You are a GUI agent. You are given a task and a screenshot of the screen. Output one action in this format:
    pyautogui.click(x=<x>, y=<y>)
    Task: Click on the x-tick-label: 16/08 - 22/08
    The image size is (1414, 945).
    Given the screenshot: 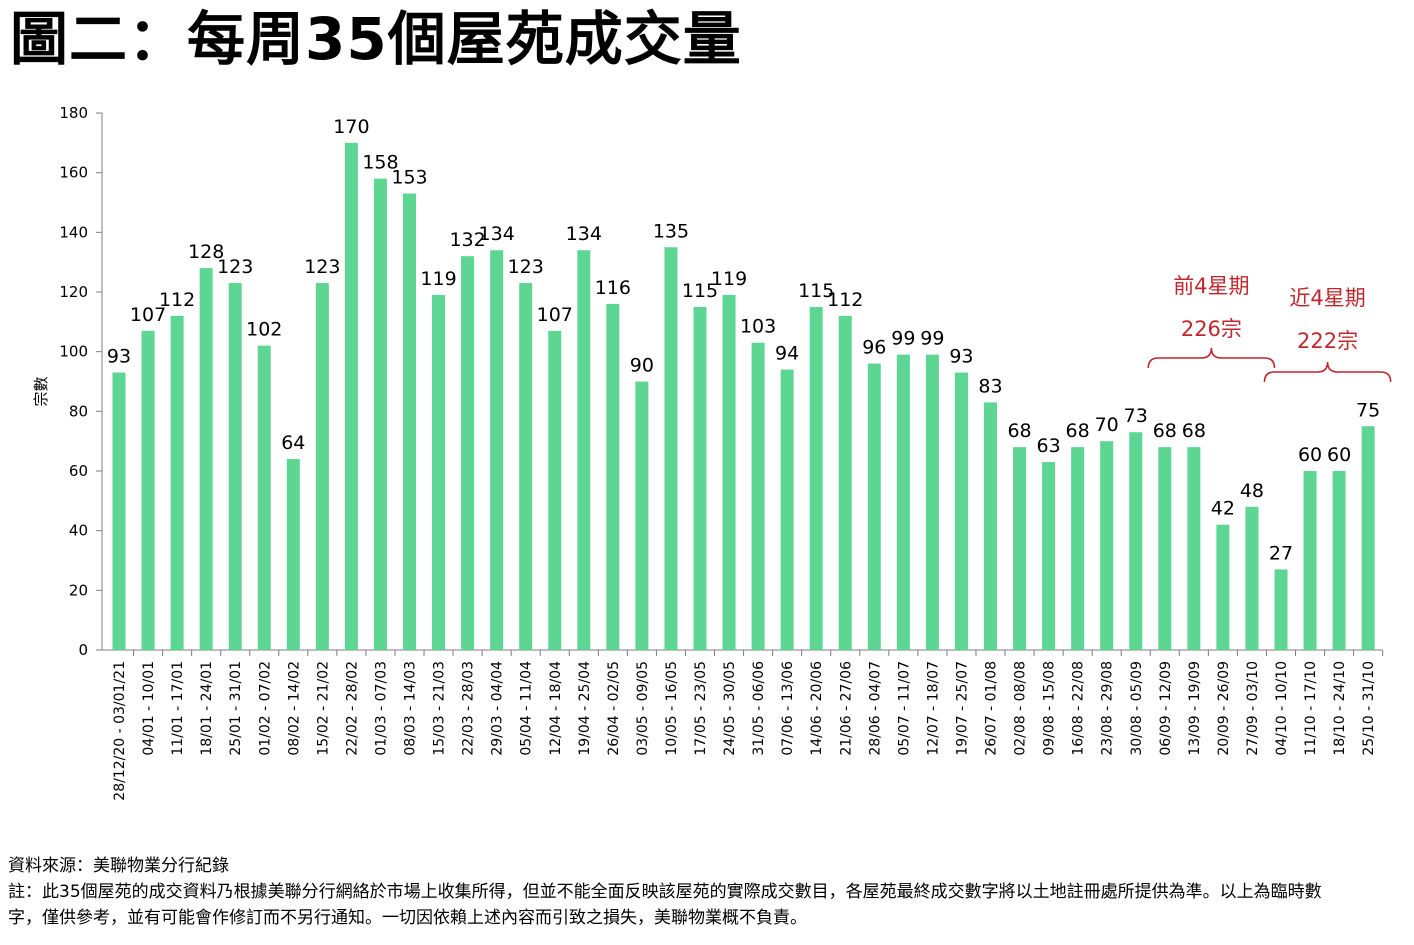 What is the action you would take?
    pyautogui.click(x=1079, y=708)
    